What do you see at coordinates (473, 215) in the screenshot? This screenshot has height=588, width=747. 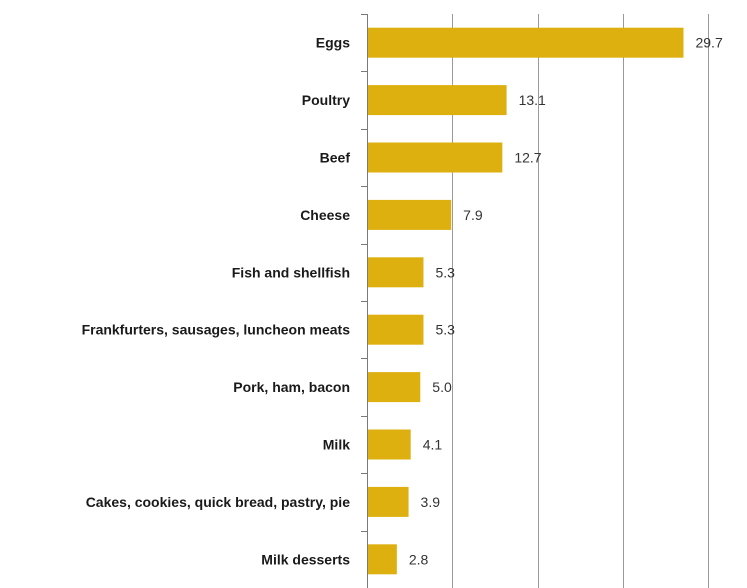 I see `value-label-4: 7.9` at bounding box center [473, 215].